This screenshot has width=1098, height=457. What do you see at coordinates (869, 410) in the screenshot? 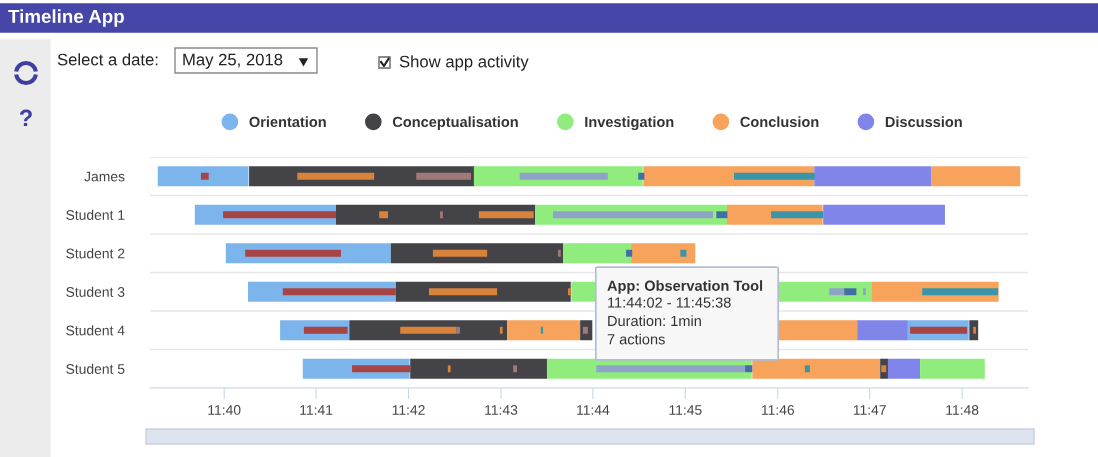
I see `x-tick-label: 11:47` at bounding box center [869, 410].